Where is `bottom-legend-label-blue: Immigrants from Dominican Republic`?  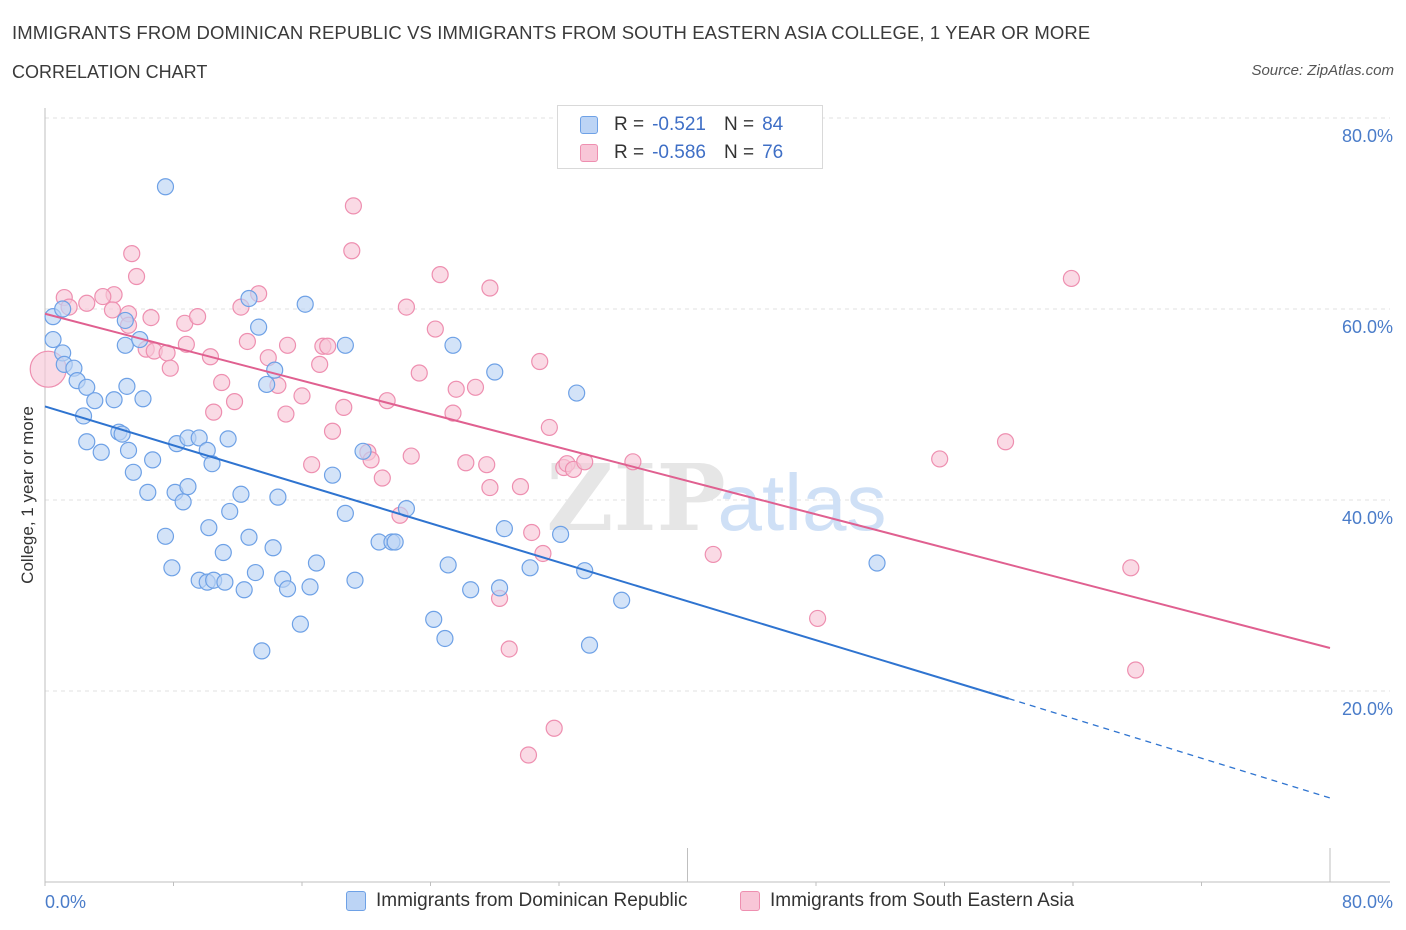 bottom-legend-label-blue: Immigrants from Dominican Republic is located at coordinates (532, 900).